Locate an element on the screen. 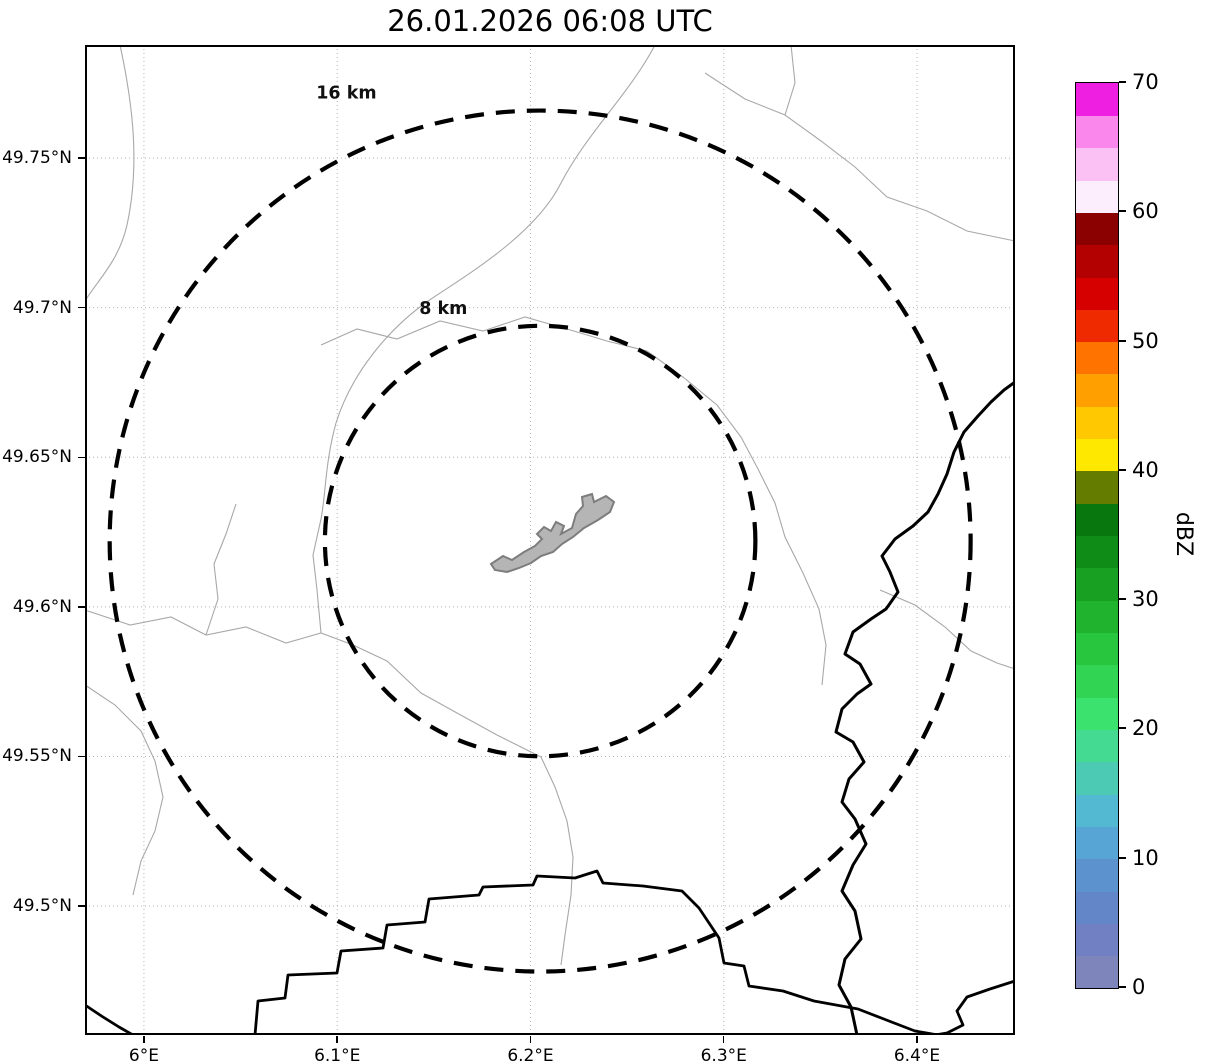 This screenshot has height=1064, width=1207. colorbar-tick-label: 20 is located at coordinates (1145, 728).